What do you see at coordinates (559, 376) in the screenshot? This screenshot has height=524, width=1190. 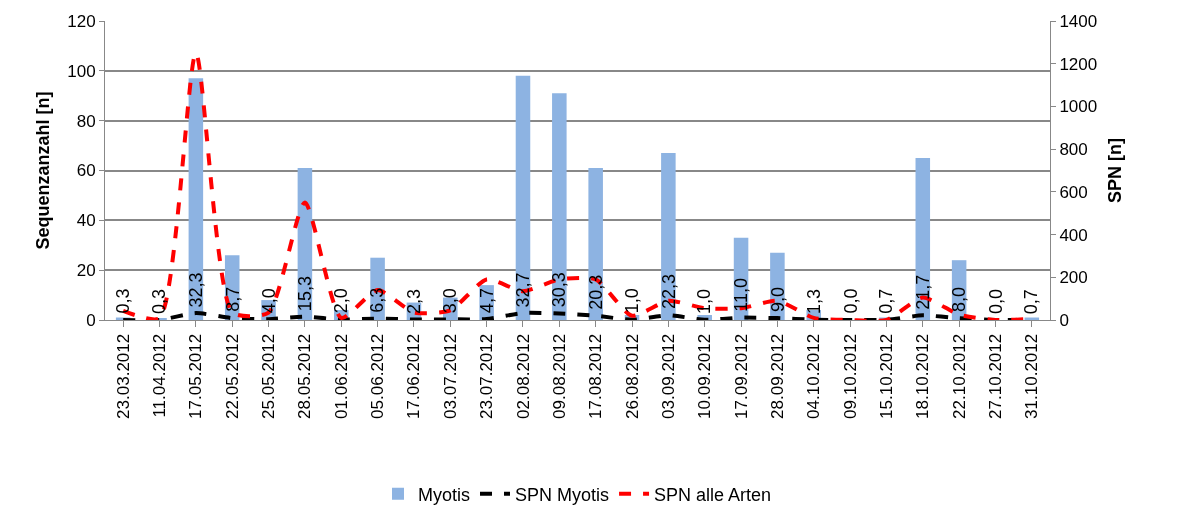 I see `x-tick-label: 09.08.2012` at bounding box center [559, 376].